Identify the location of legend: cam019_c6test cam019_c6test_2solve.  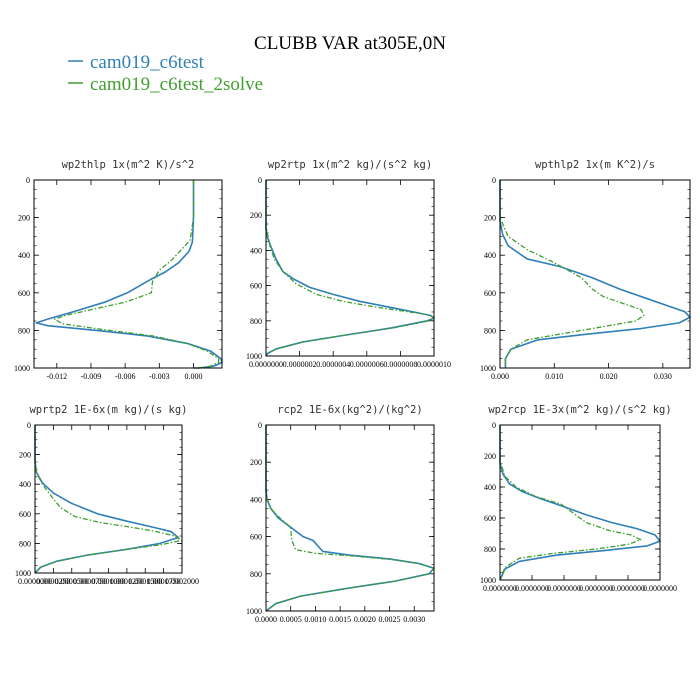
(165, 73).